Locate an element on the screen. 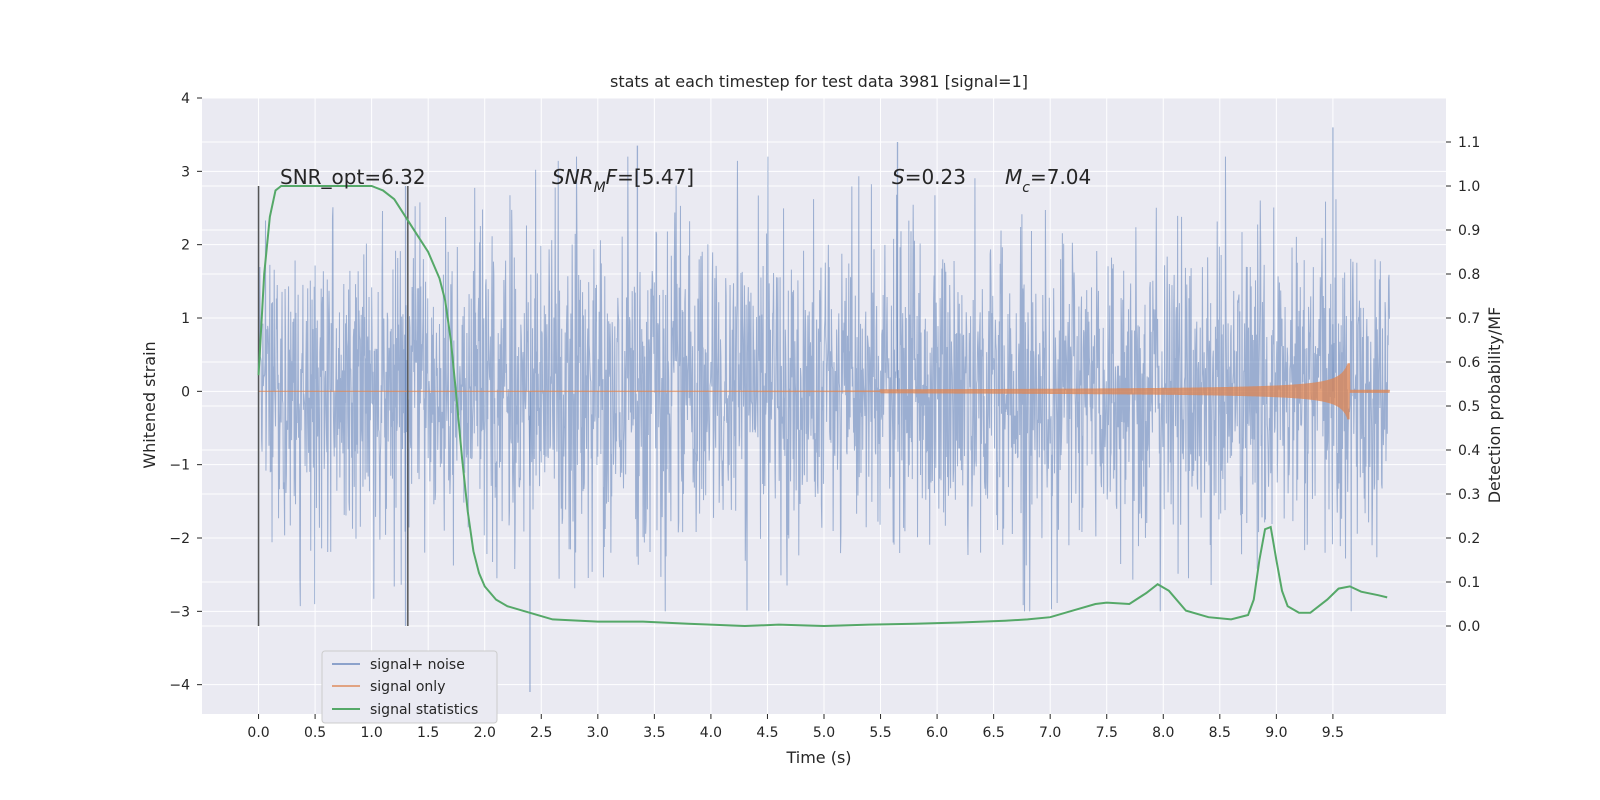 The image size is (1600, 800). y-right-tick-label: 0.1 is located at coordinates (1469, 583).